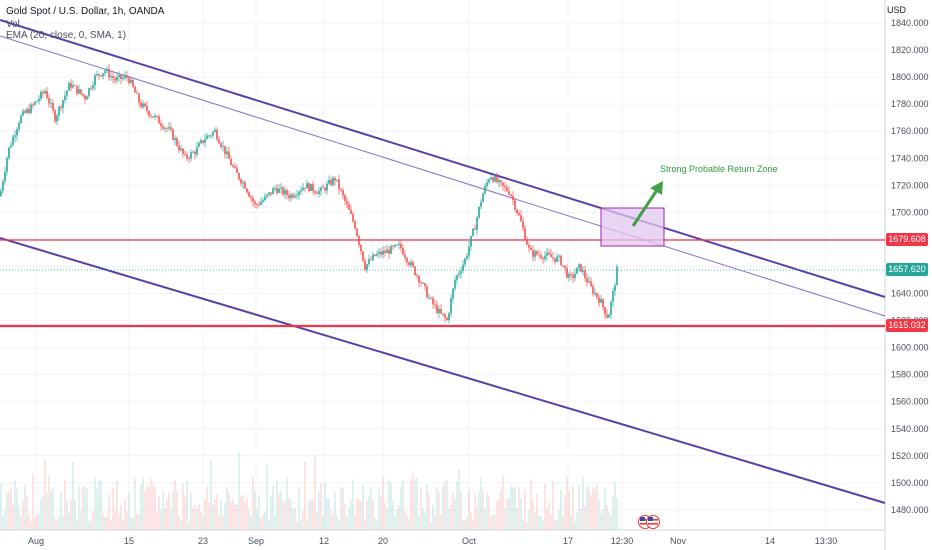 The width and height of the screenshot is (932, 550). I want to click on us-flag-icon, so click(649, 522).